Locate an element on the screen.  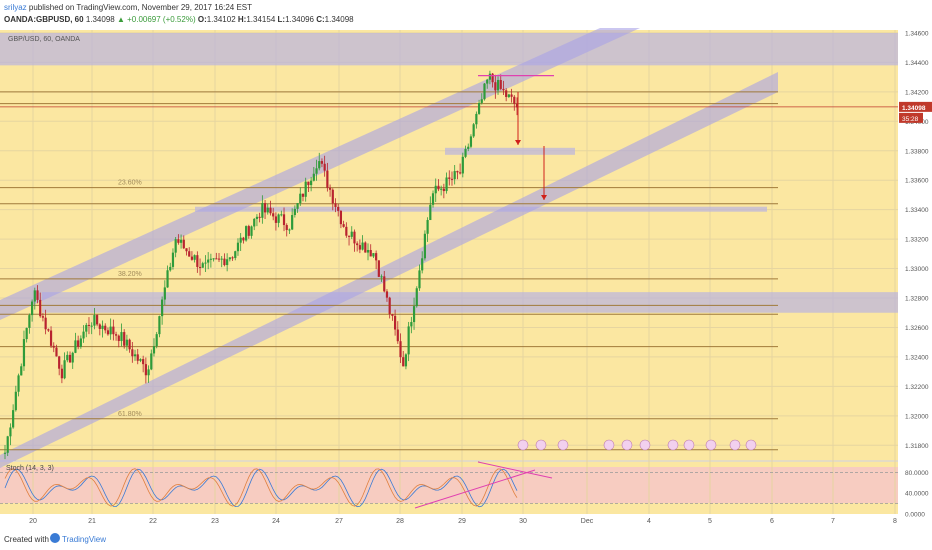
open-label: O: is located at coordinates (202, 19).